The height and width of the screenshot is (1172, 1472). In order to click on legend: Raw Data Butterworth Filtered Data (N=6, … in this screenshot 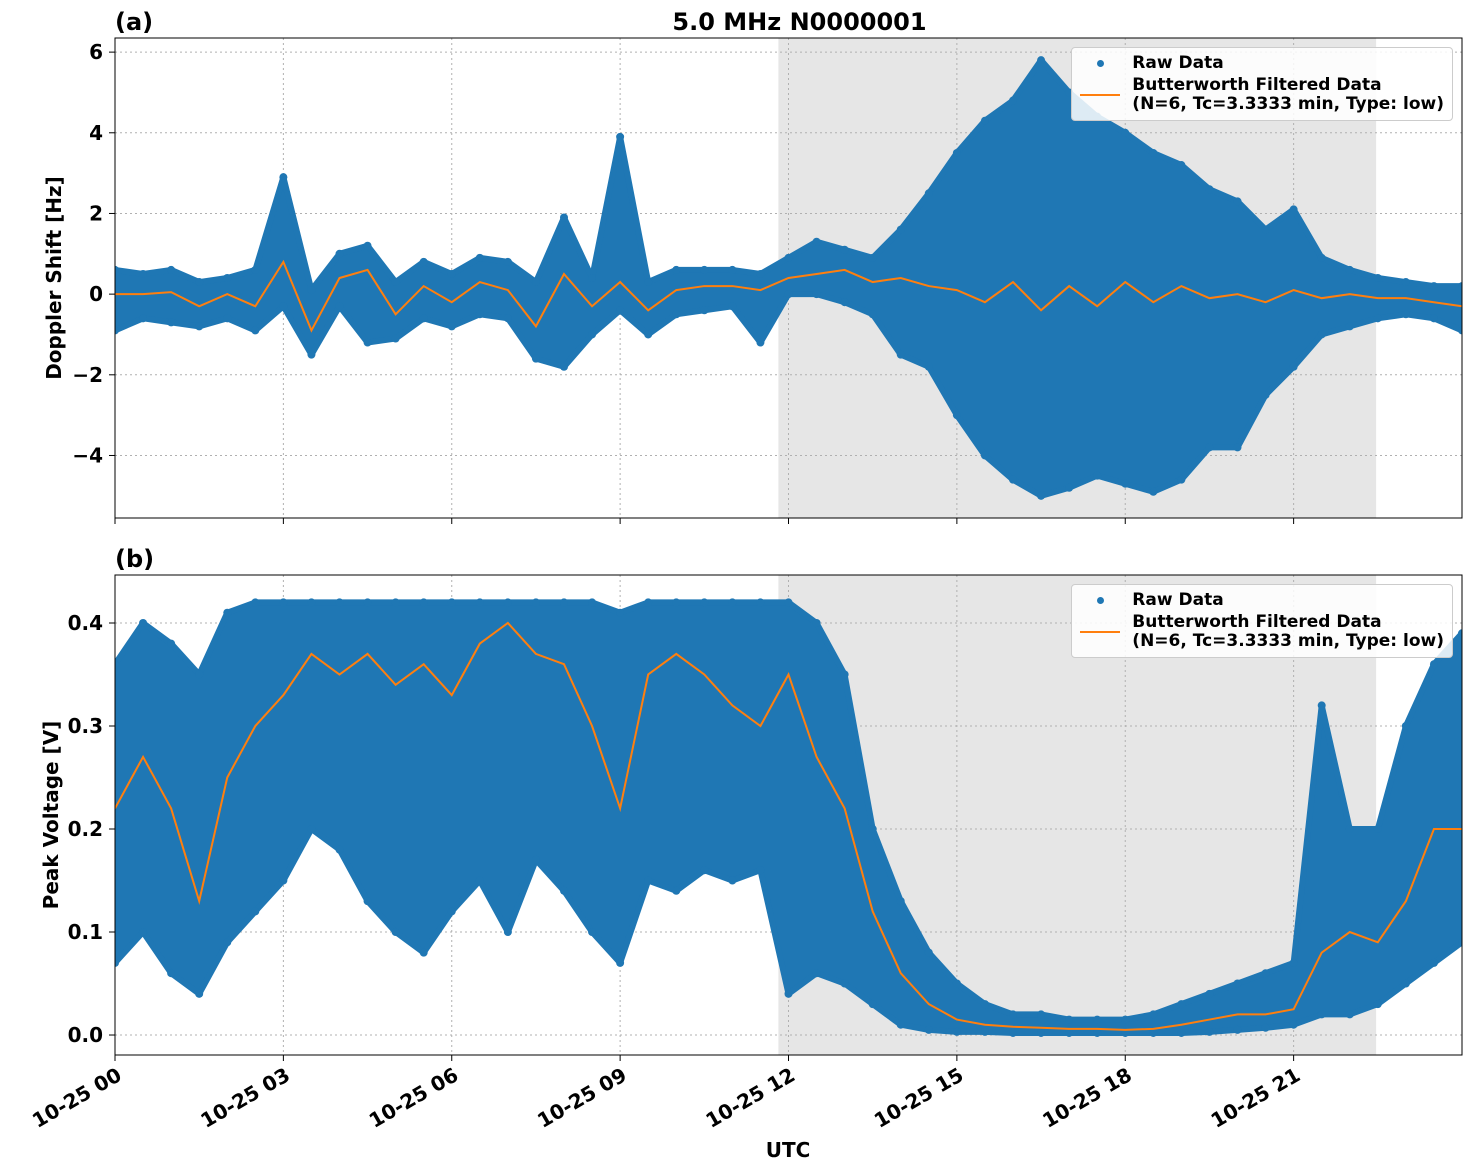, I will do `click(1262, 84)`.